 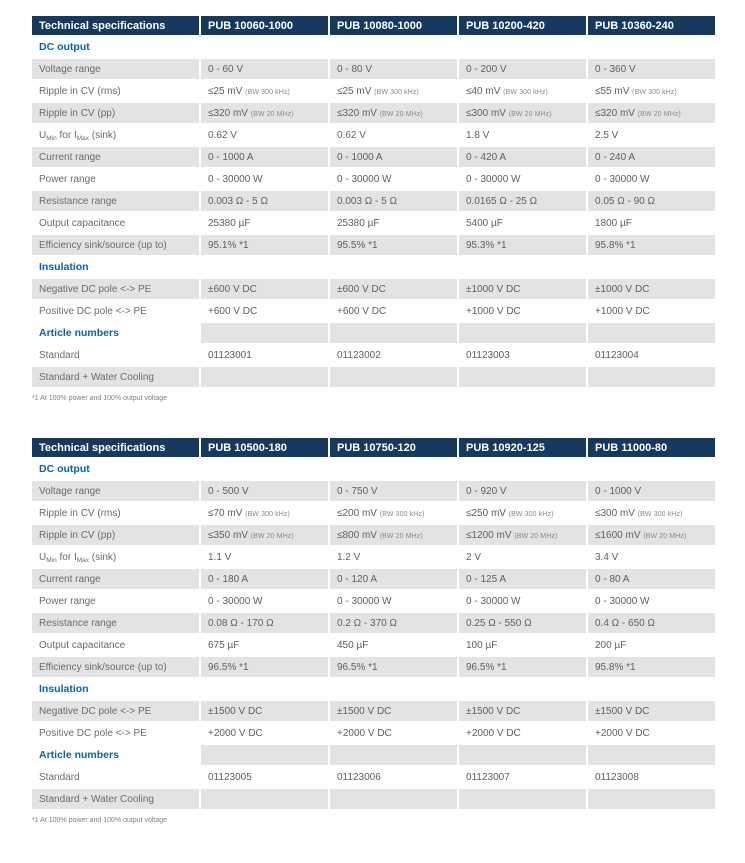 I want to click on spec-value: 0 - 60 V, so click(x=264, y=69).